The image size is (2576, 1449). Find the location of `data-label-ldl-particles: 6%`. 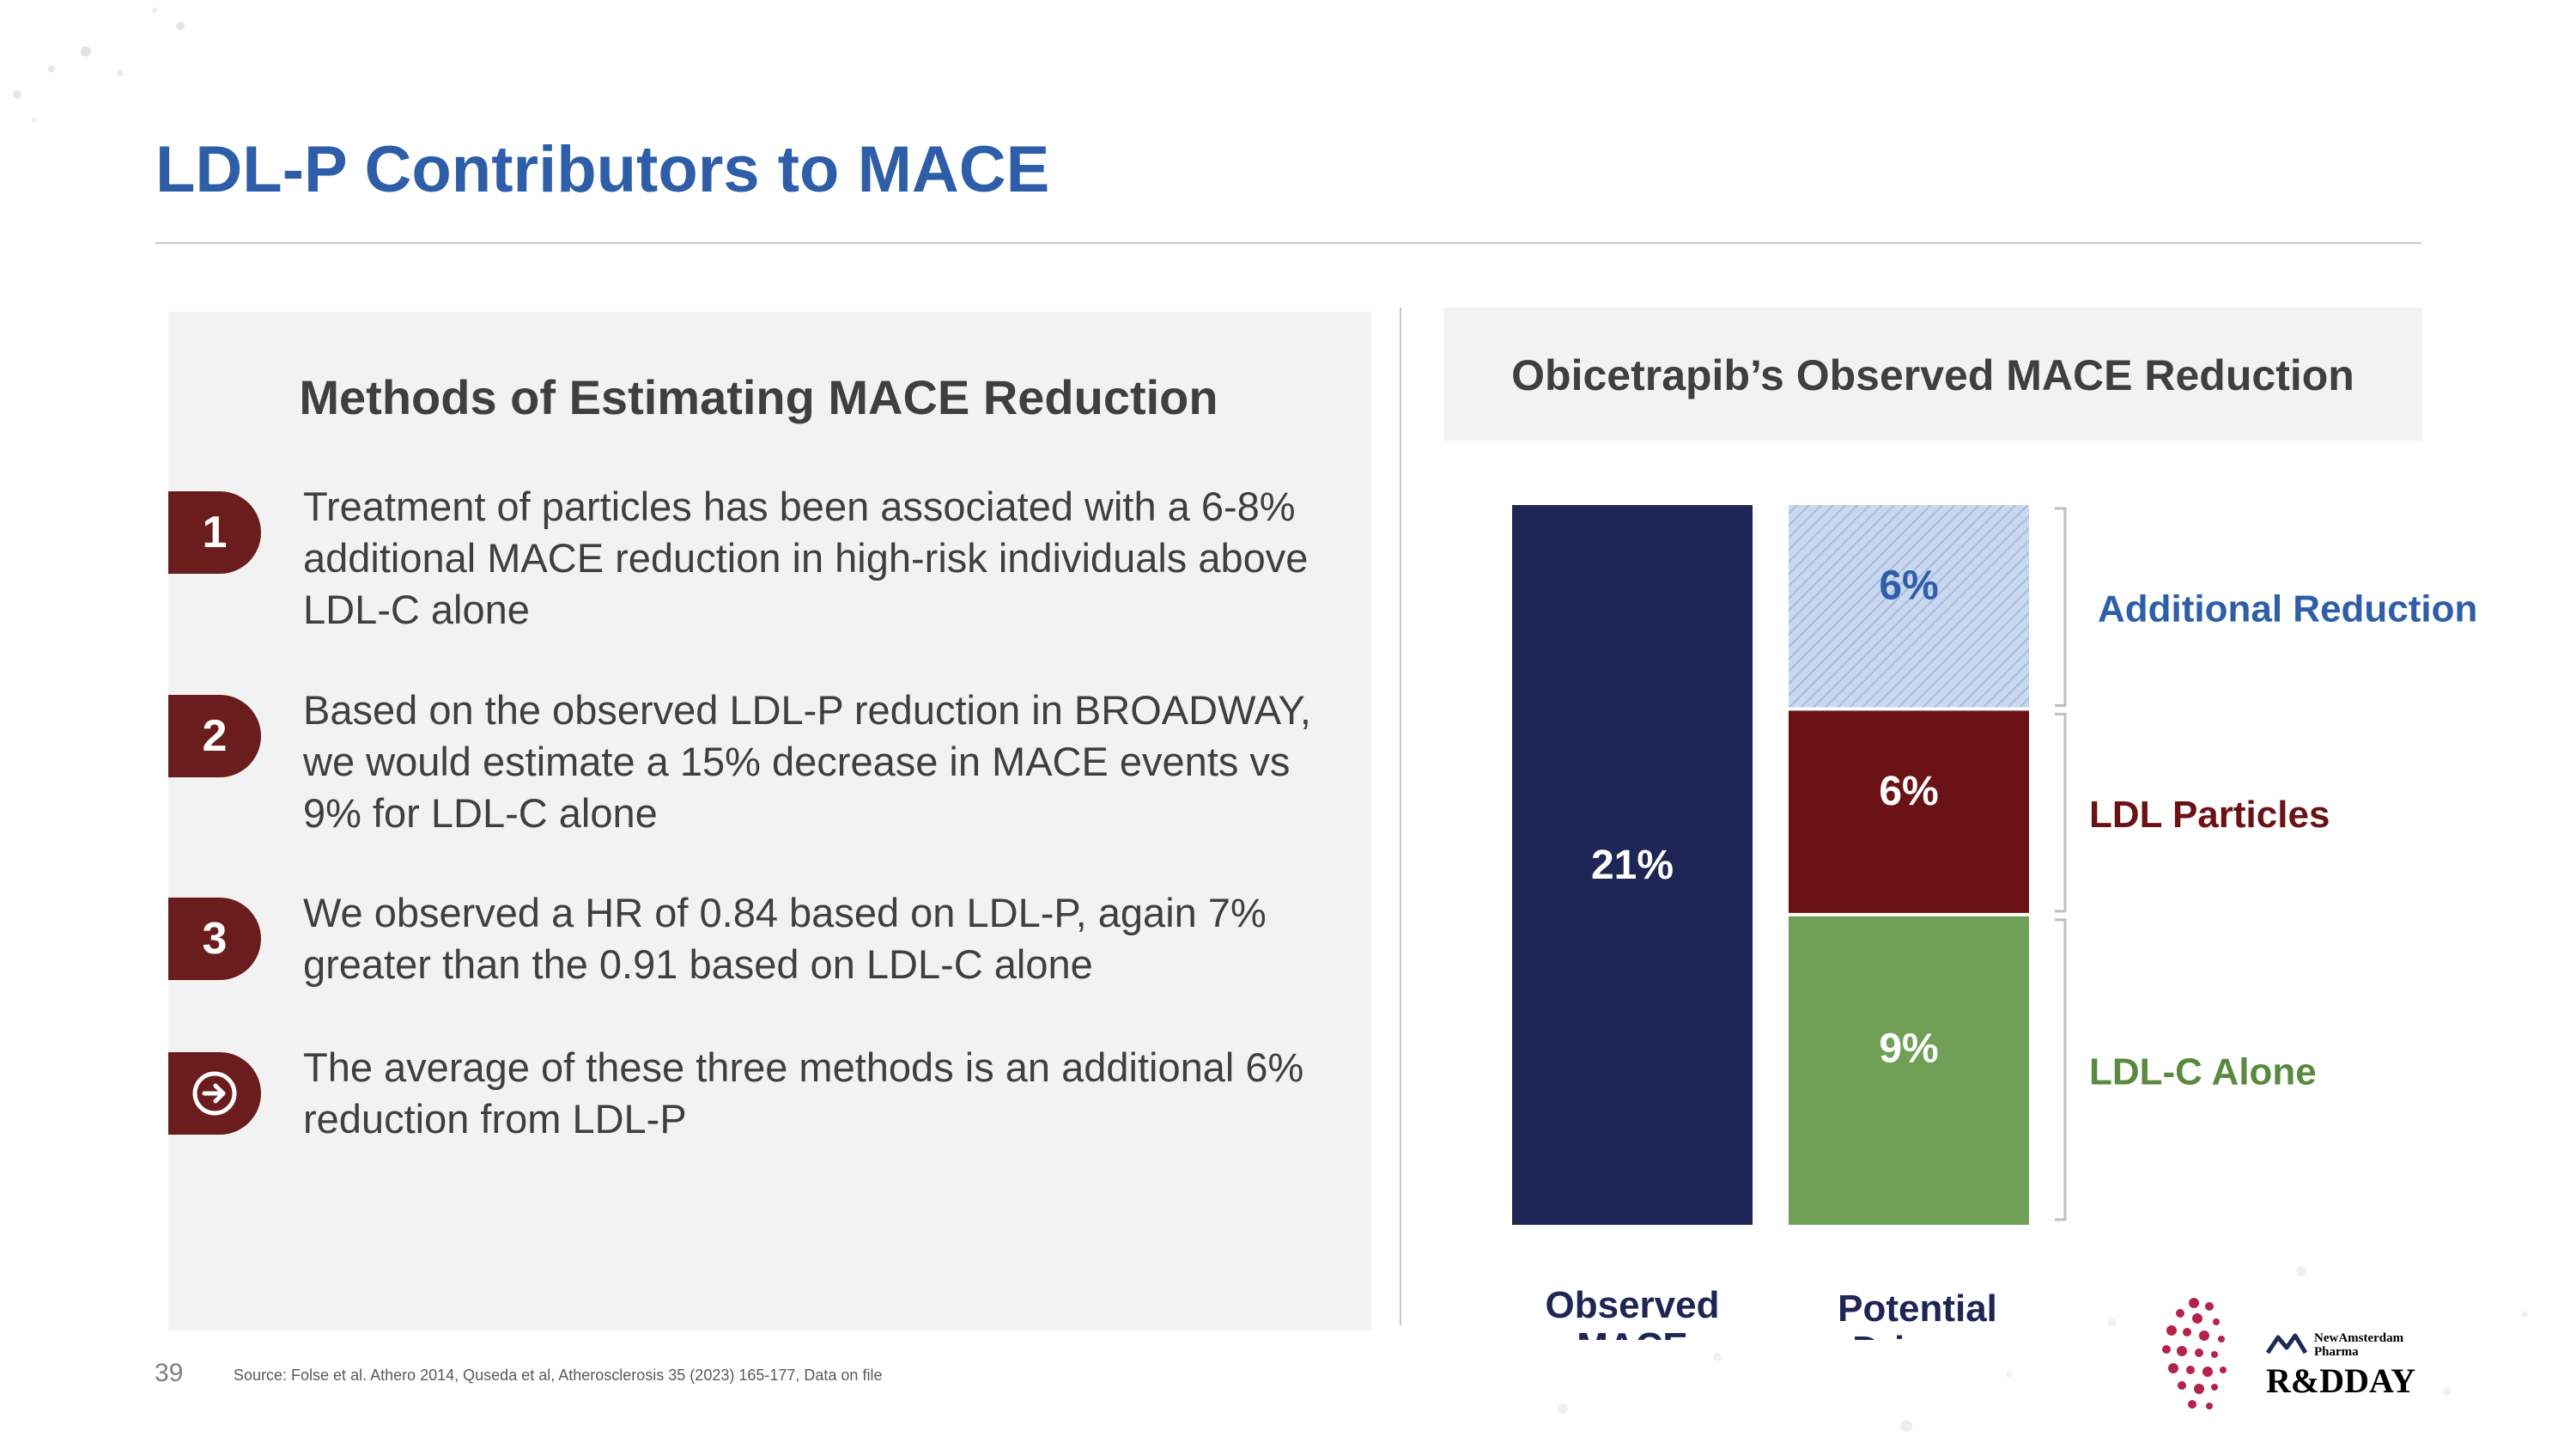

data-label-ldl-particles: 6% is located at coordinates (1909, 791).